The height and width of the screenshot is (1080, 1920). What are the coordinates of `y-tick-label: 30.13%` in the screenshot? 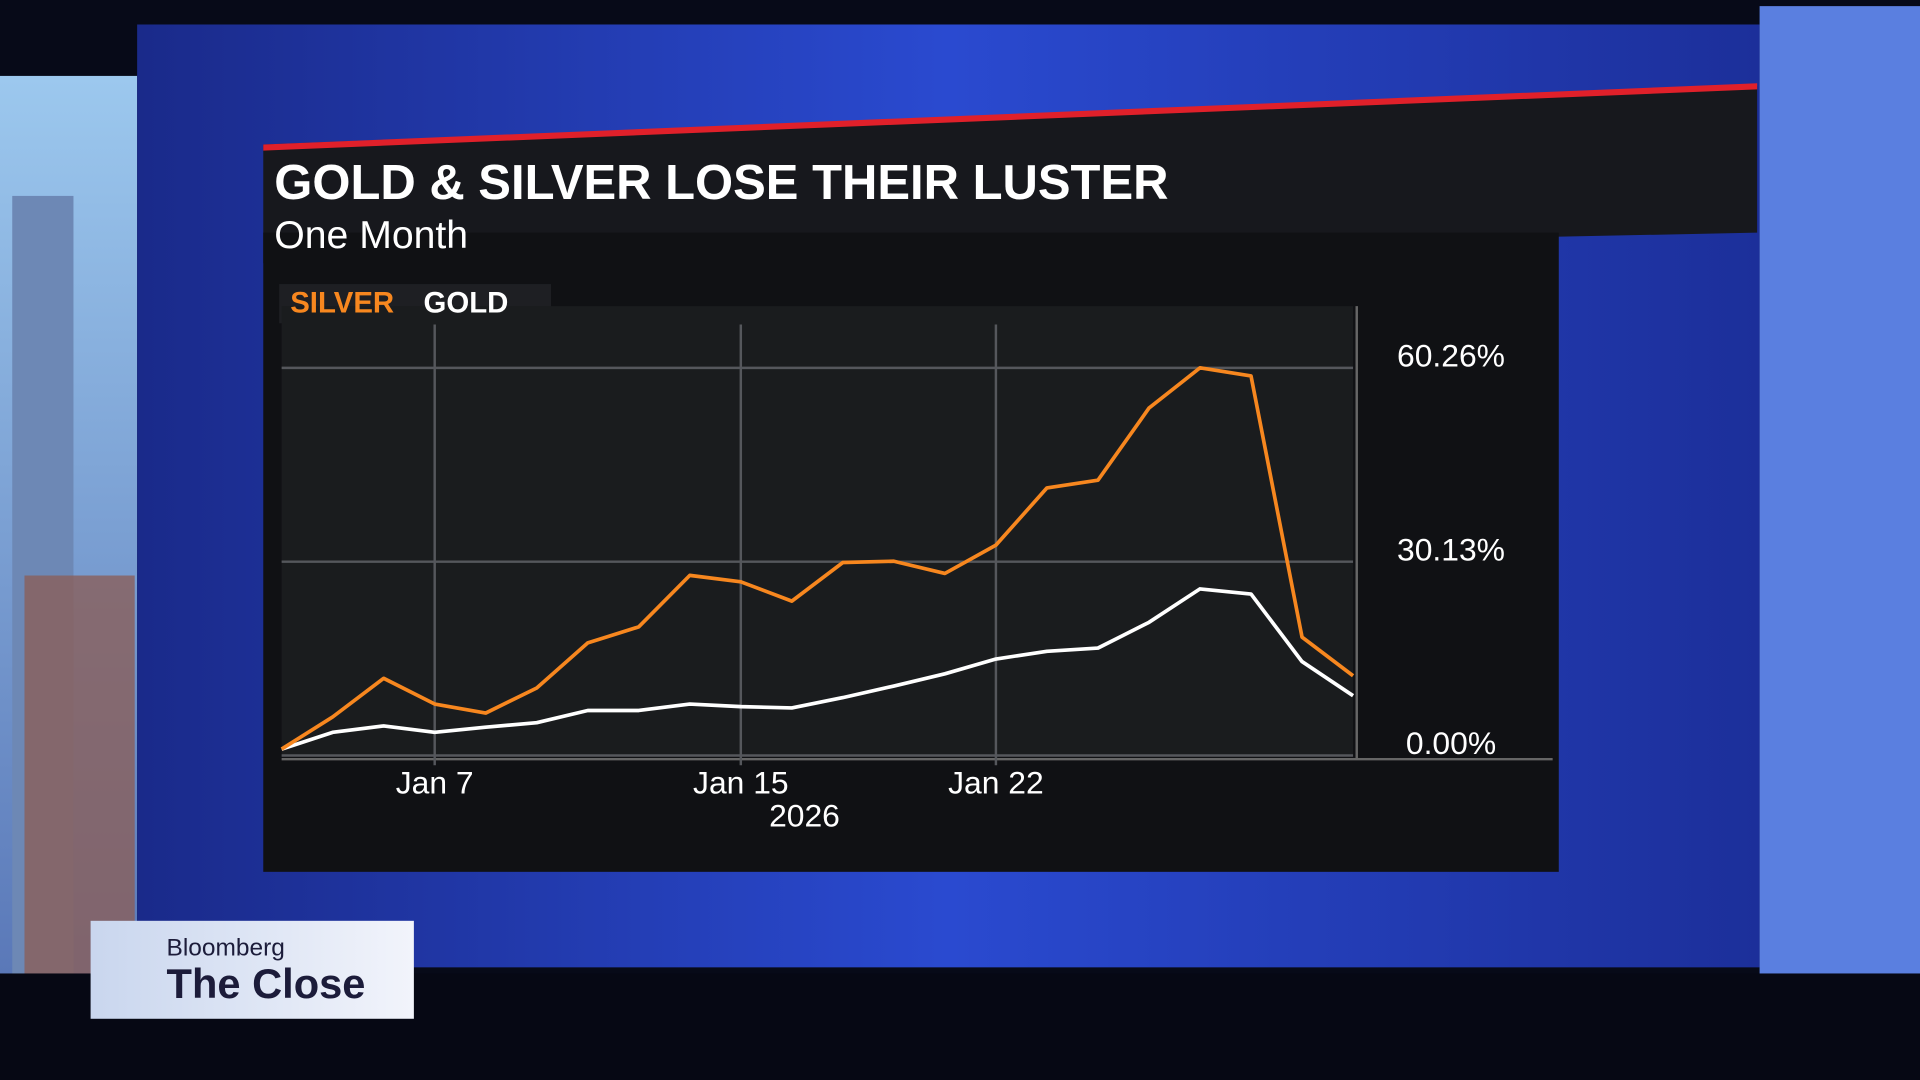 It's located at (1451, 549).